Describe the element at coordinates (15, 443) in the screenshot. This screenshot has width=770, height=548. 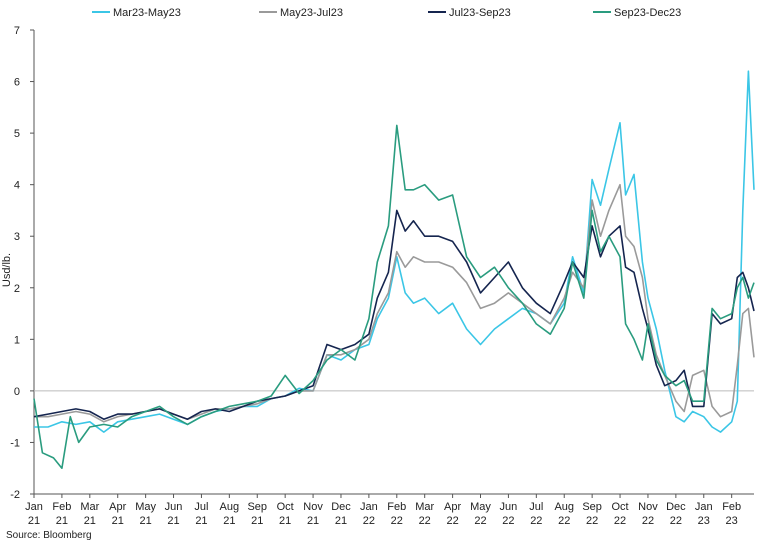
I see `y-tick-label: -1` at that location.